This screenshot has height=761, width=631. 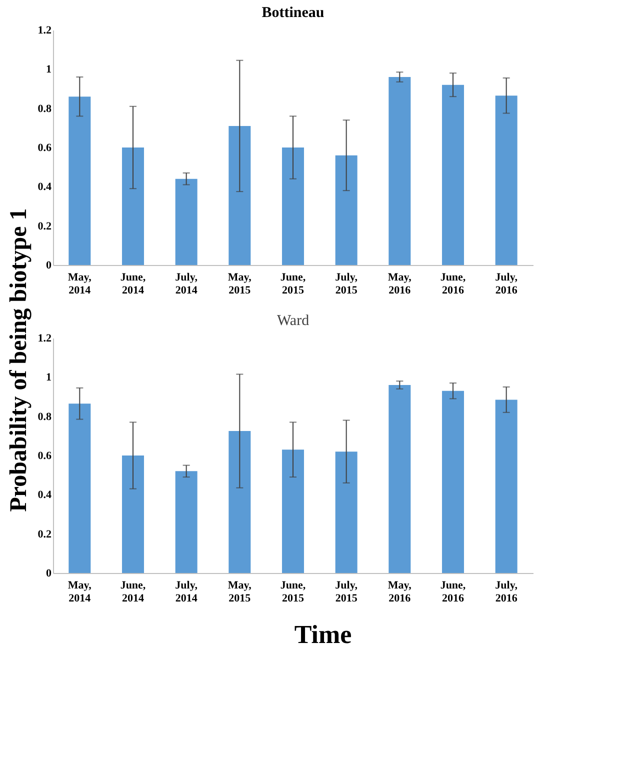 I want to click on chart-title: Bottineau, so click(x=293, y=13).